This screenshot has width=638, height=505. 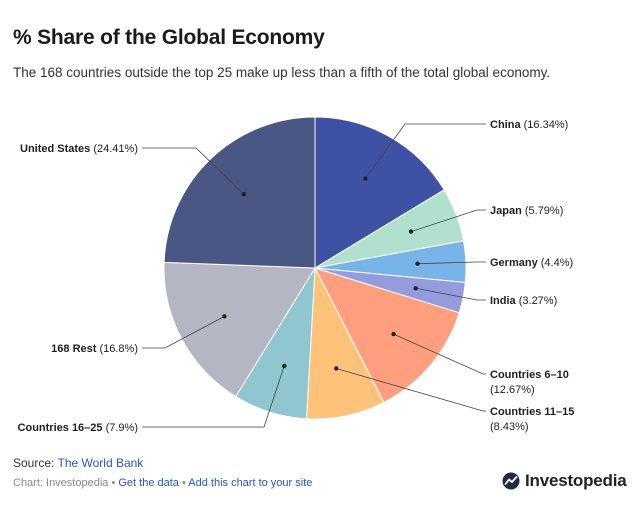 I want to click on source-line: Source: The World Bank, so click(x=78, y=463).